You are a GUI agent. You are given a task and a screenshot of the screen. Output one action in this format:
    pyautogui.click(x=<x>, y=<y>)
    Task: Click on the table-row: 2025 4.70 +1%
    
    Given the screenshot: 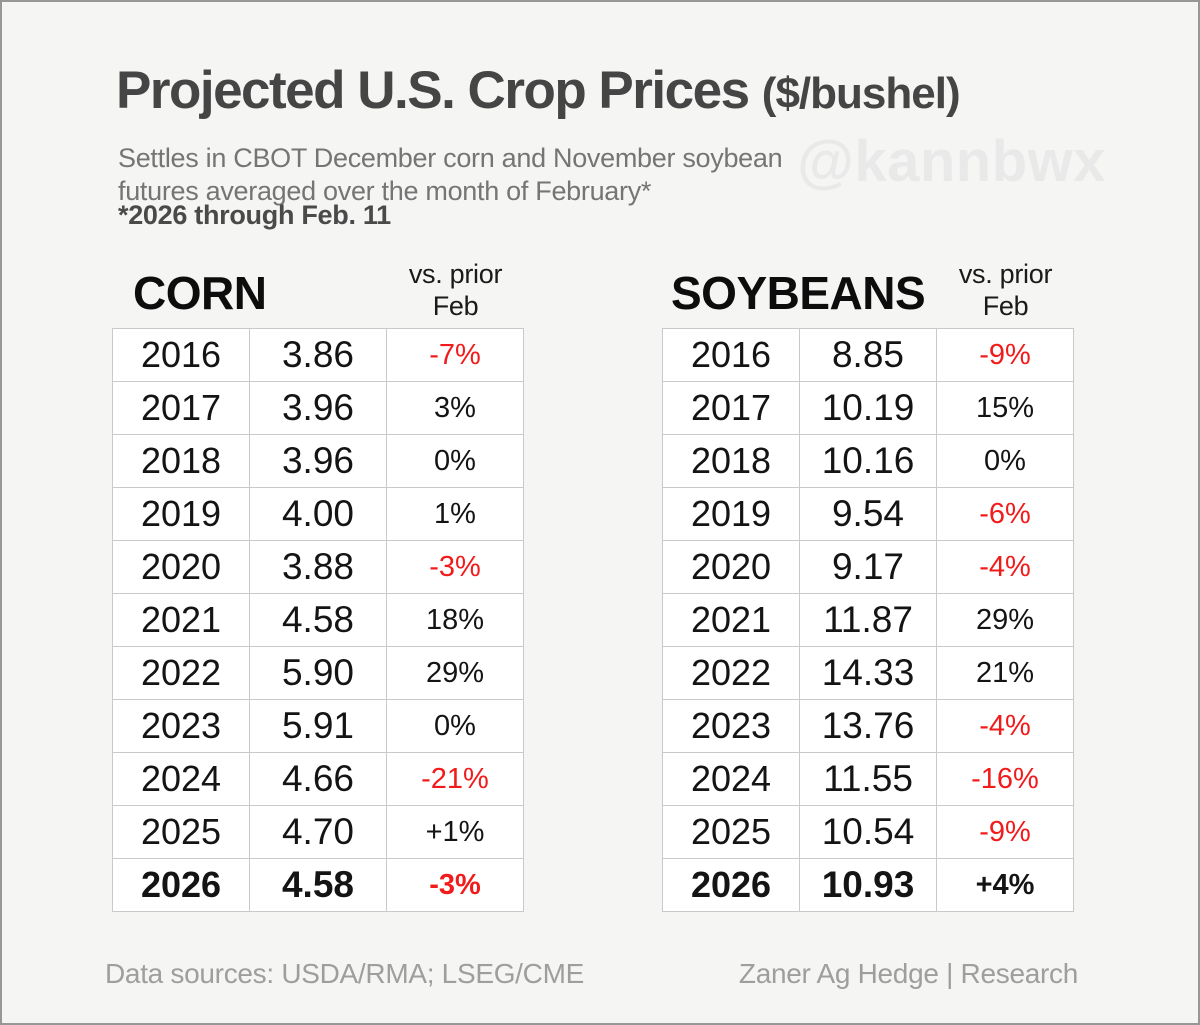 What is the action you would take?
    pyautogui.click(x=318, y=832)
    